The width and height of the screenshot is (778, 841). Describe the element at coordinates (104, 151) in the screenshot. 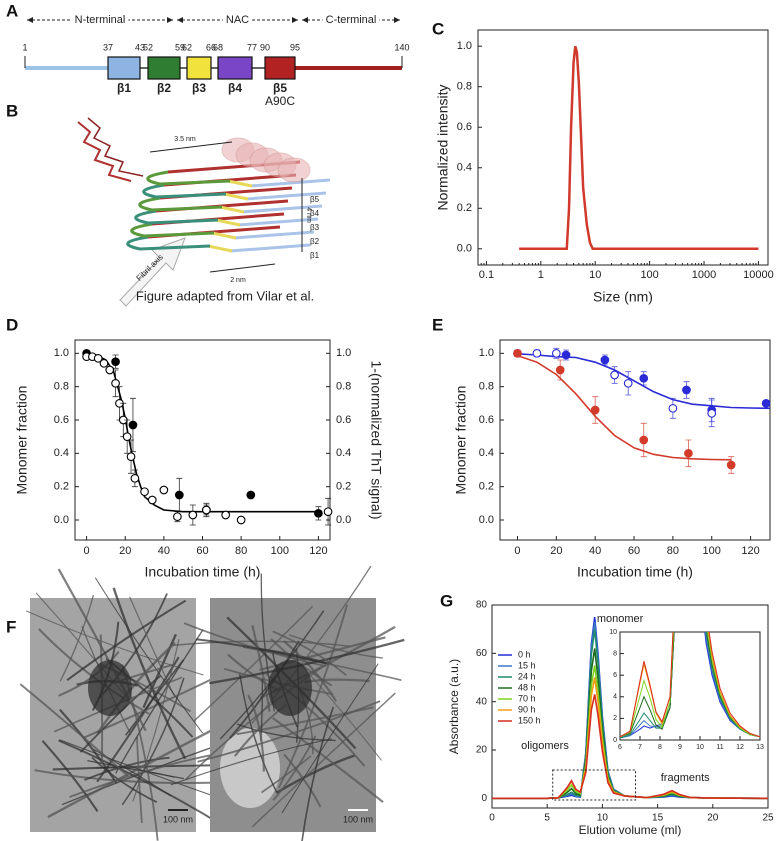

I see `disordered-tail` at that location.